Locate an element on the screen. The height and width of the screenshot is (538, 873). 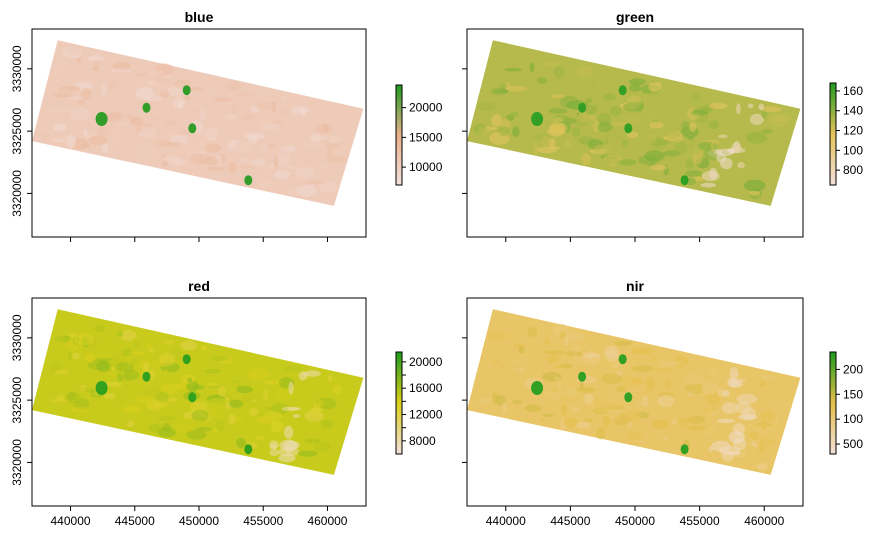
x-tick-label: 460000 is located at coordinates (327, 521).